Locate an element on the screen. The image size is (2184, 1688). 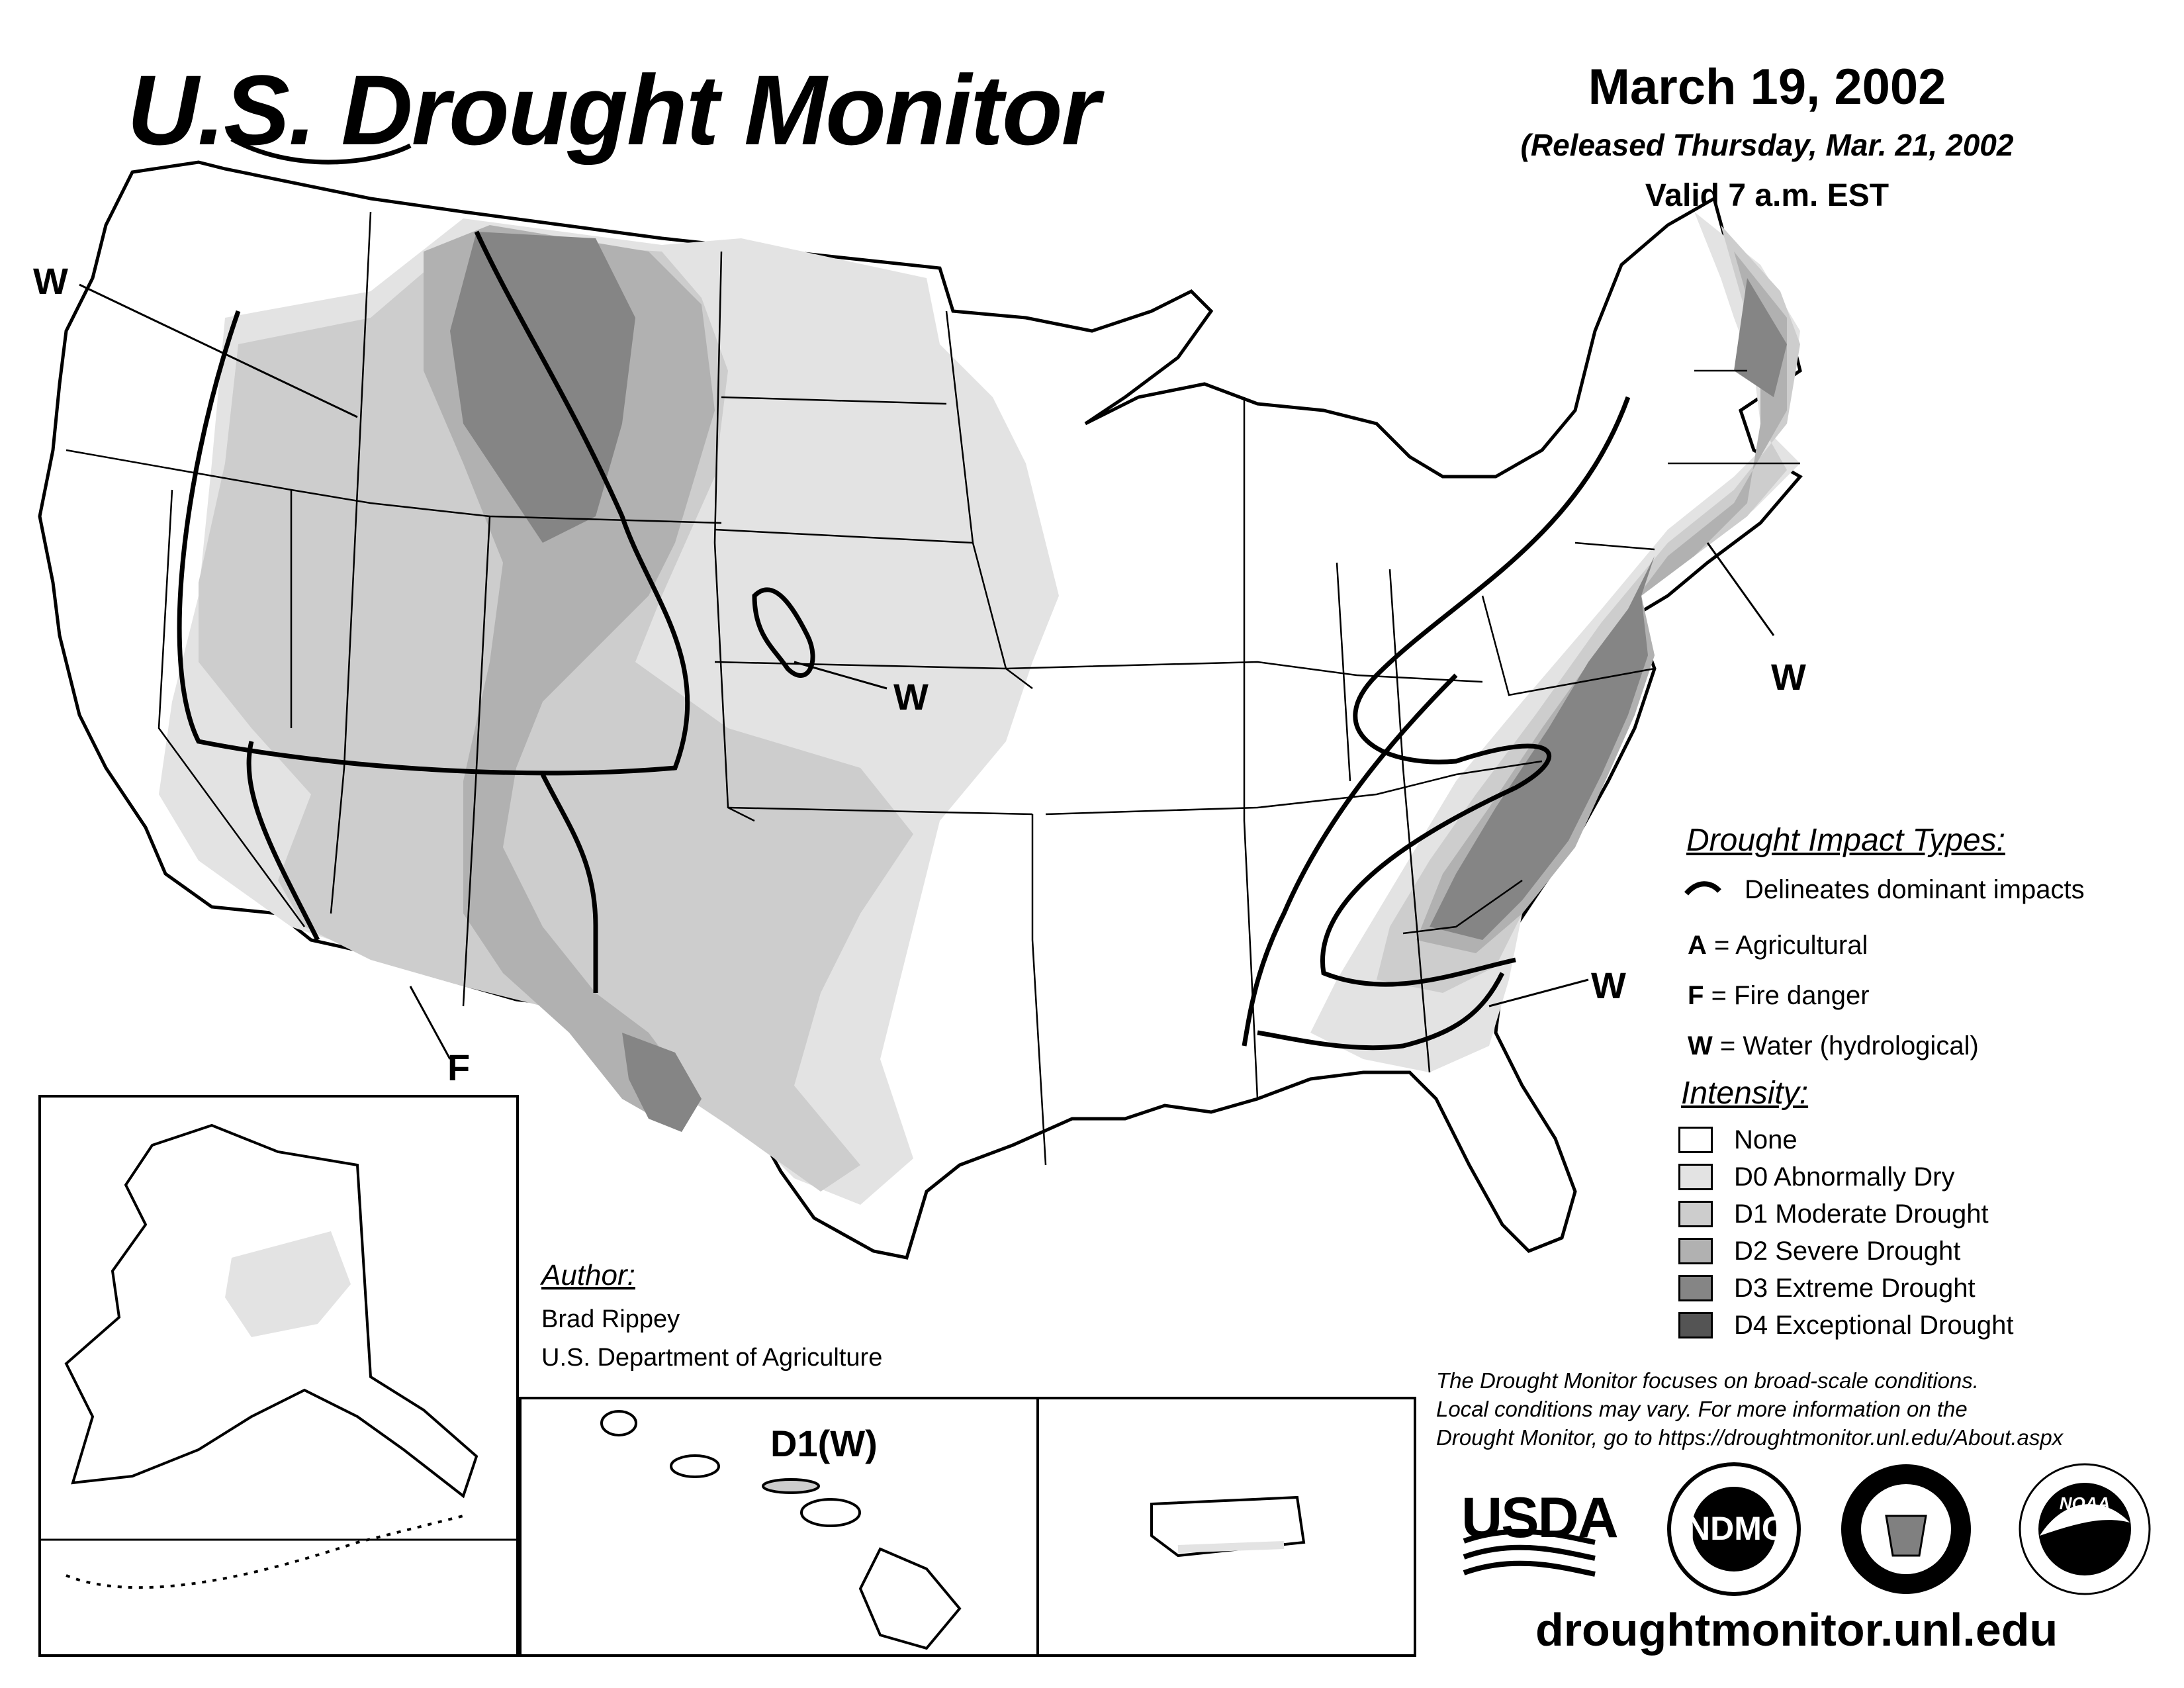
noaa-logo-text: NOAA is located at coordinates (2085, 1503).